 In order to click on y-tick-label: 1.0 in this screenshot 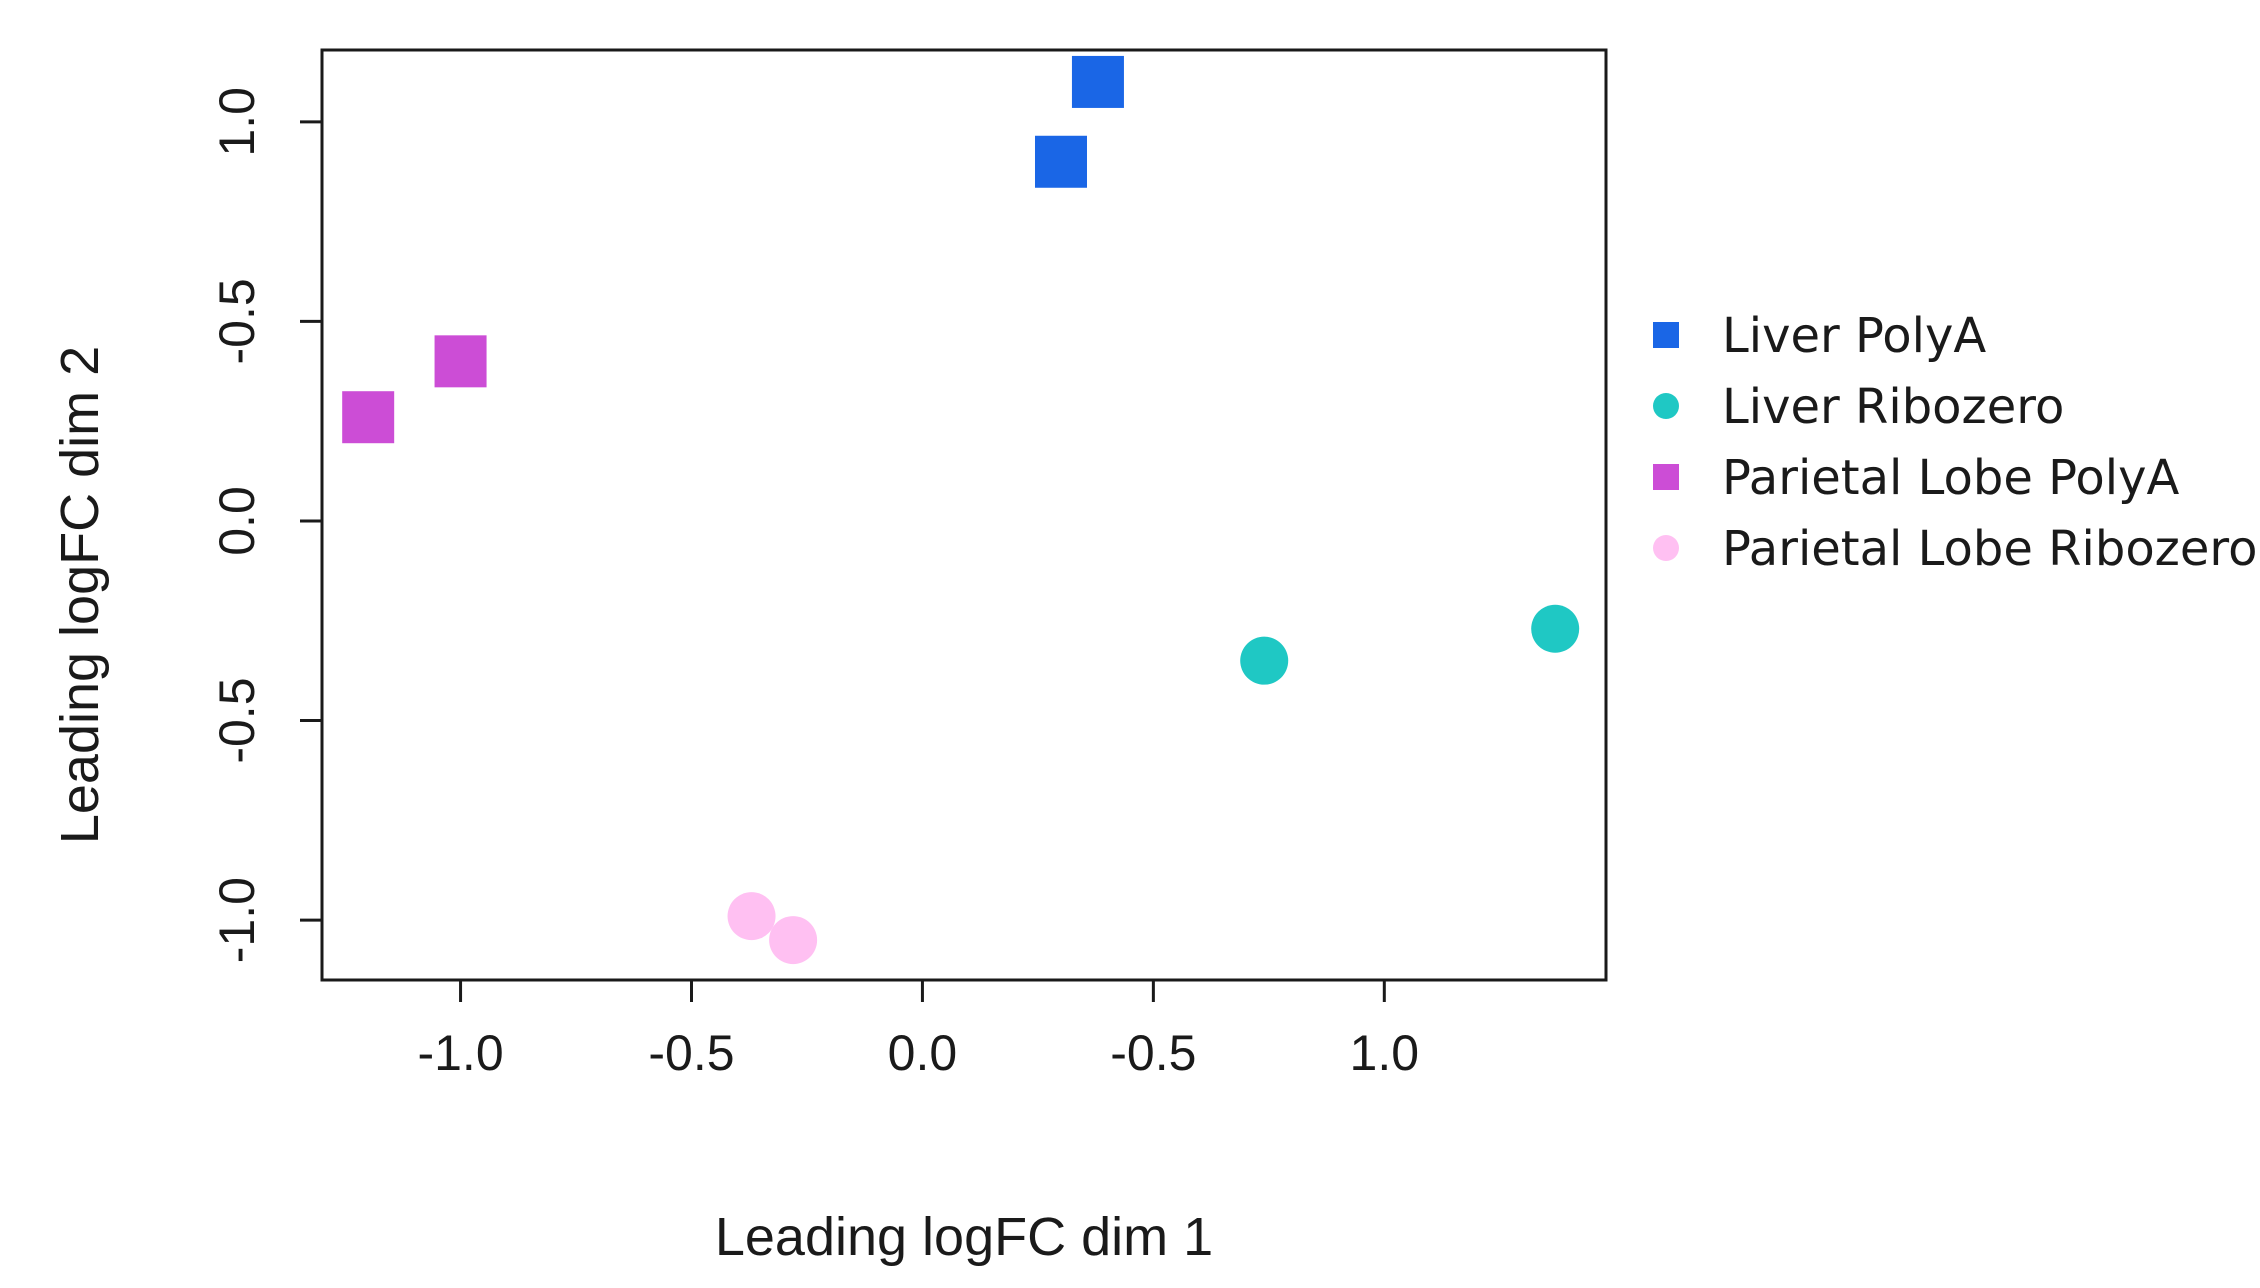, I will do `click(237, 122)`.